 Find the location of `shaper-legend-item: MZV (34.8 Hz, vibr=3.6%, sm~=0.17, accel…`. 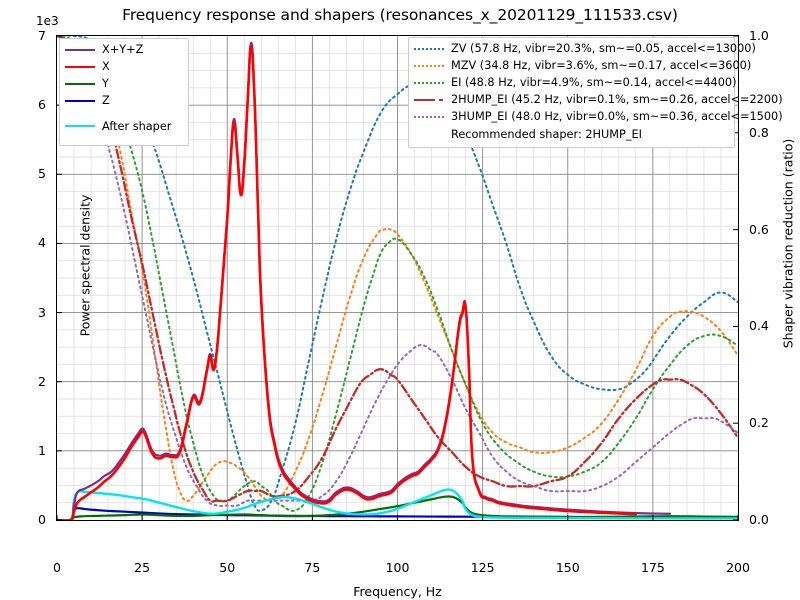

shaper-legend-item: MZV (34.8 Hz, vibr=3.6%, sm~=0.17, accel… is located at coordinates (582, 67).